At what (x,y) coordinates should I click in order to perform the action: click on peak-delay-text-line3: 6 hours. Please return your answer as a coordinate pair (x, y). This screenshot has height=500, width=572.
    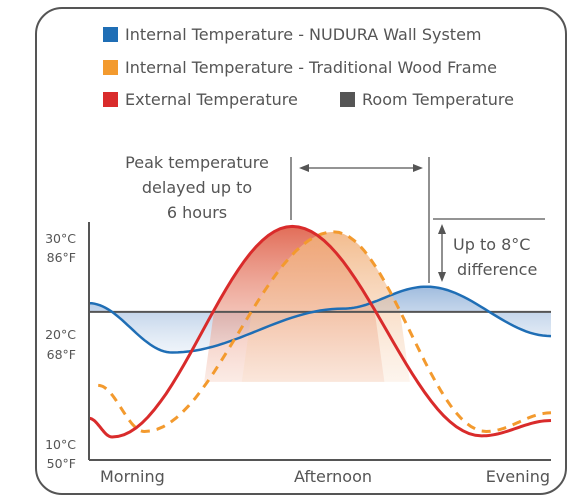
    Looking at the image, I should click on (197, 212).